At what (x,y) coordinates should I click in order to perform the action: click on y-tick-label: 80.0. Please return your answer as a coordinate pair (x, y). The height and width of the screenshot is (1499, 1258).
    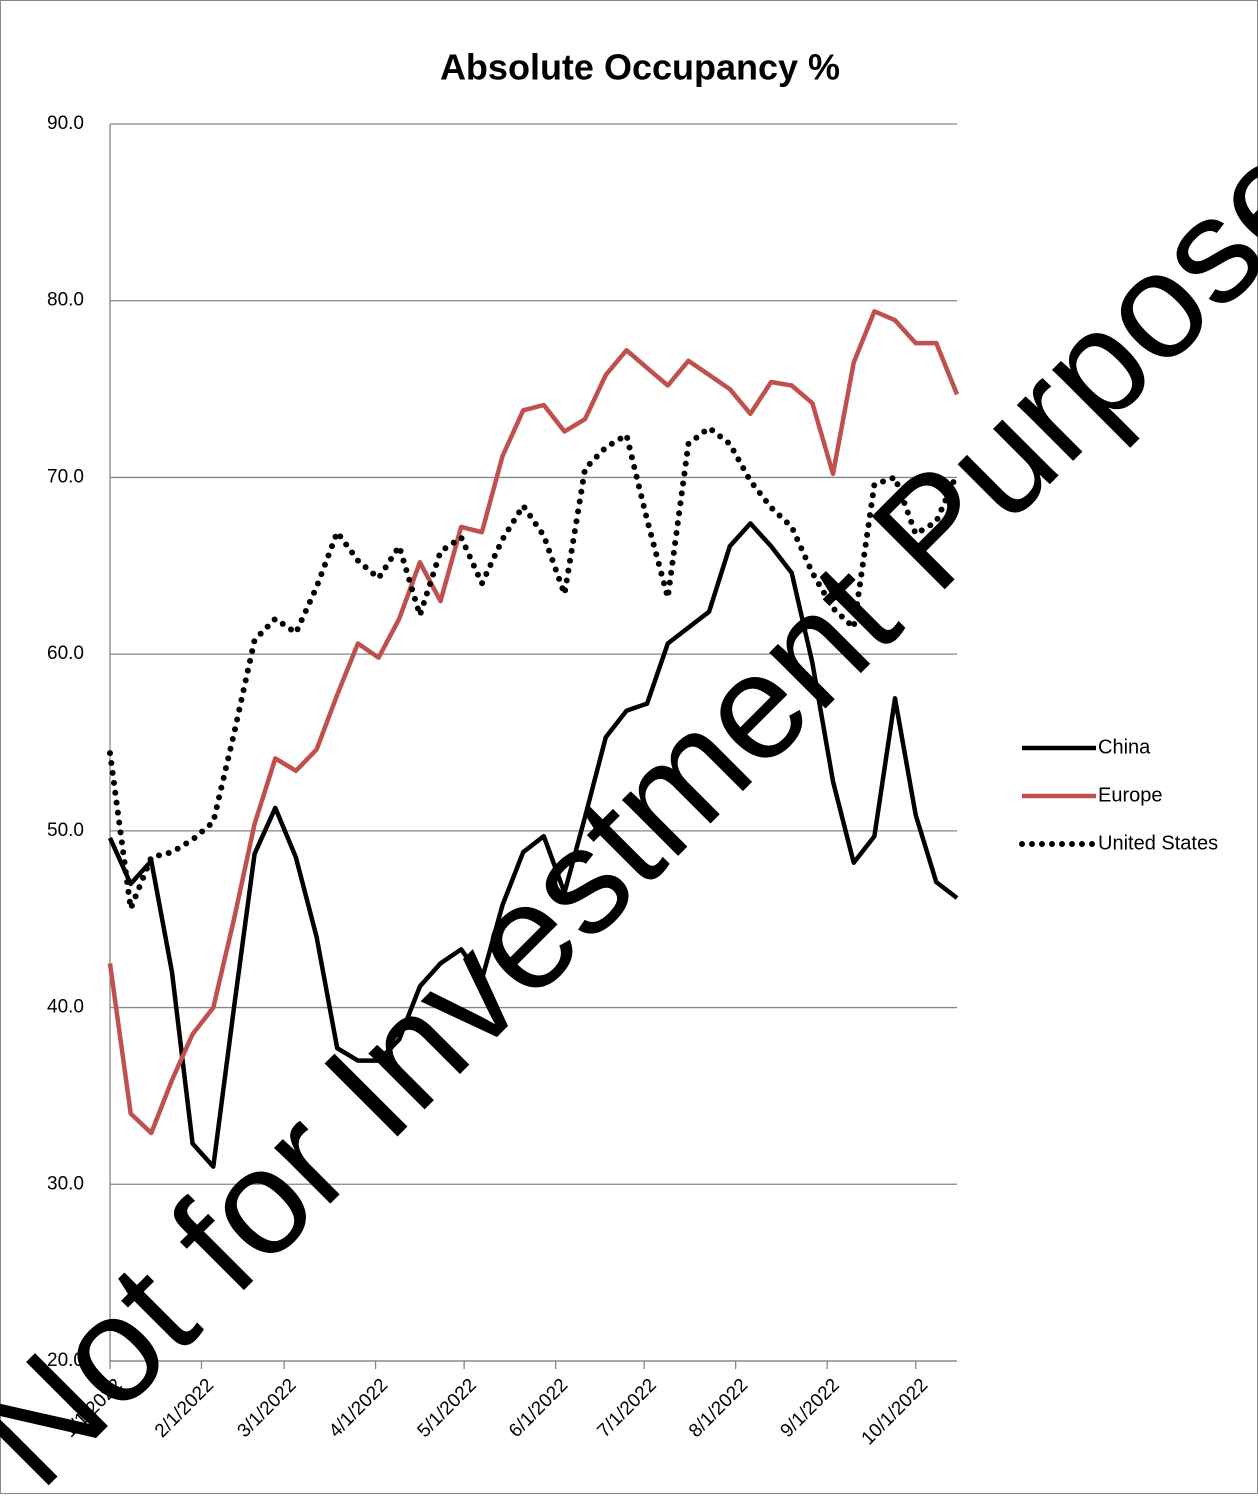
    Looking at the image, I should click on (65, 300).